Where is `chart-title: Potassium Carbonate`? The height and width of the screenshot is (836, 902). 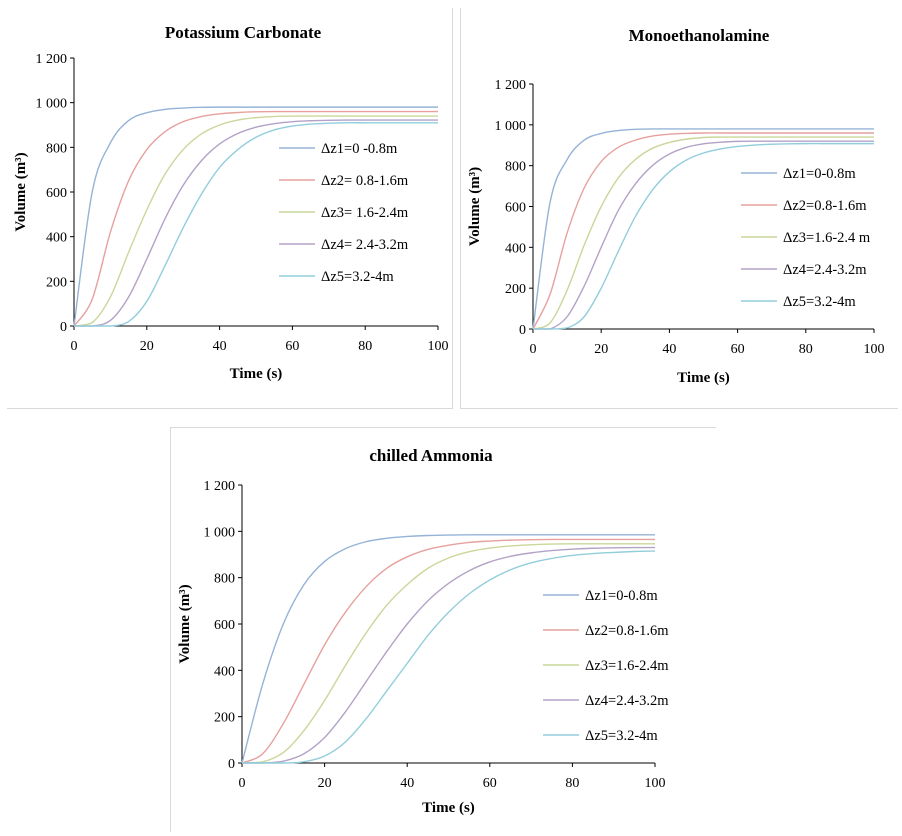 chart-title: Potassium Carbonate is located at coordinates (243, 32).